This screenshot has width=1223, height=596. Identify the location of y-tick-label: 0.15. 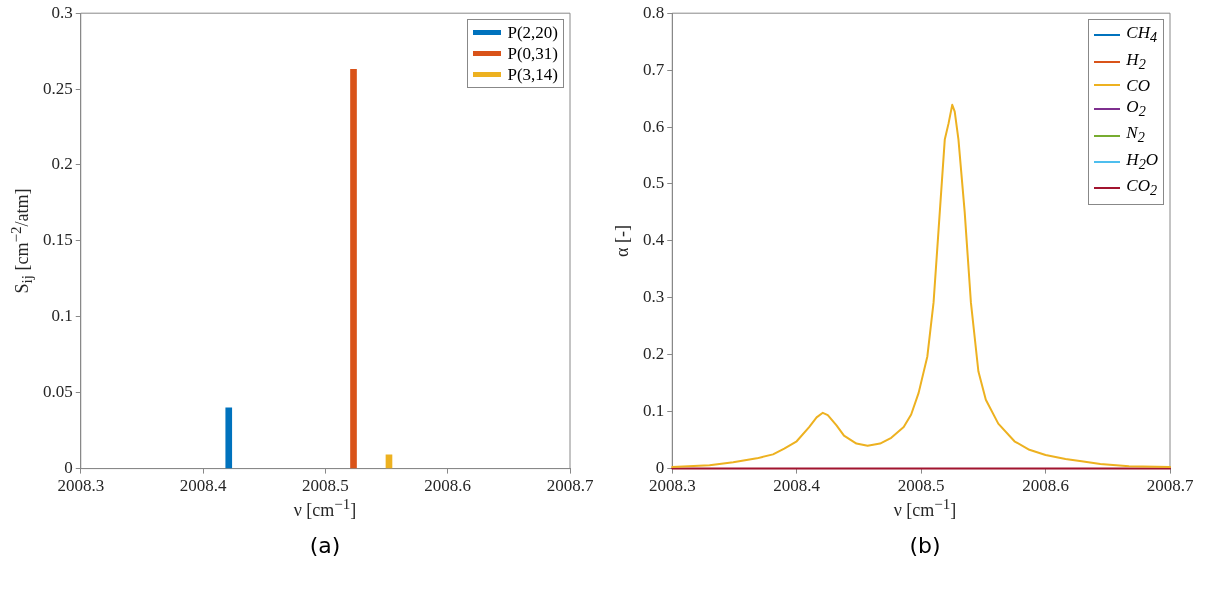
(58, 240).